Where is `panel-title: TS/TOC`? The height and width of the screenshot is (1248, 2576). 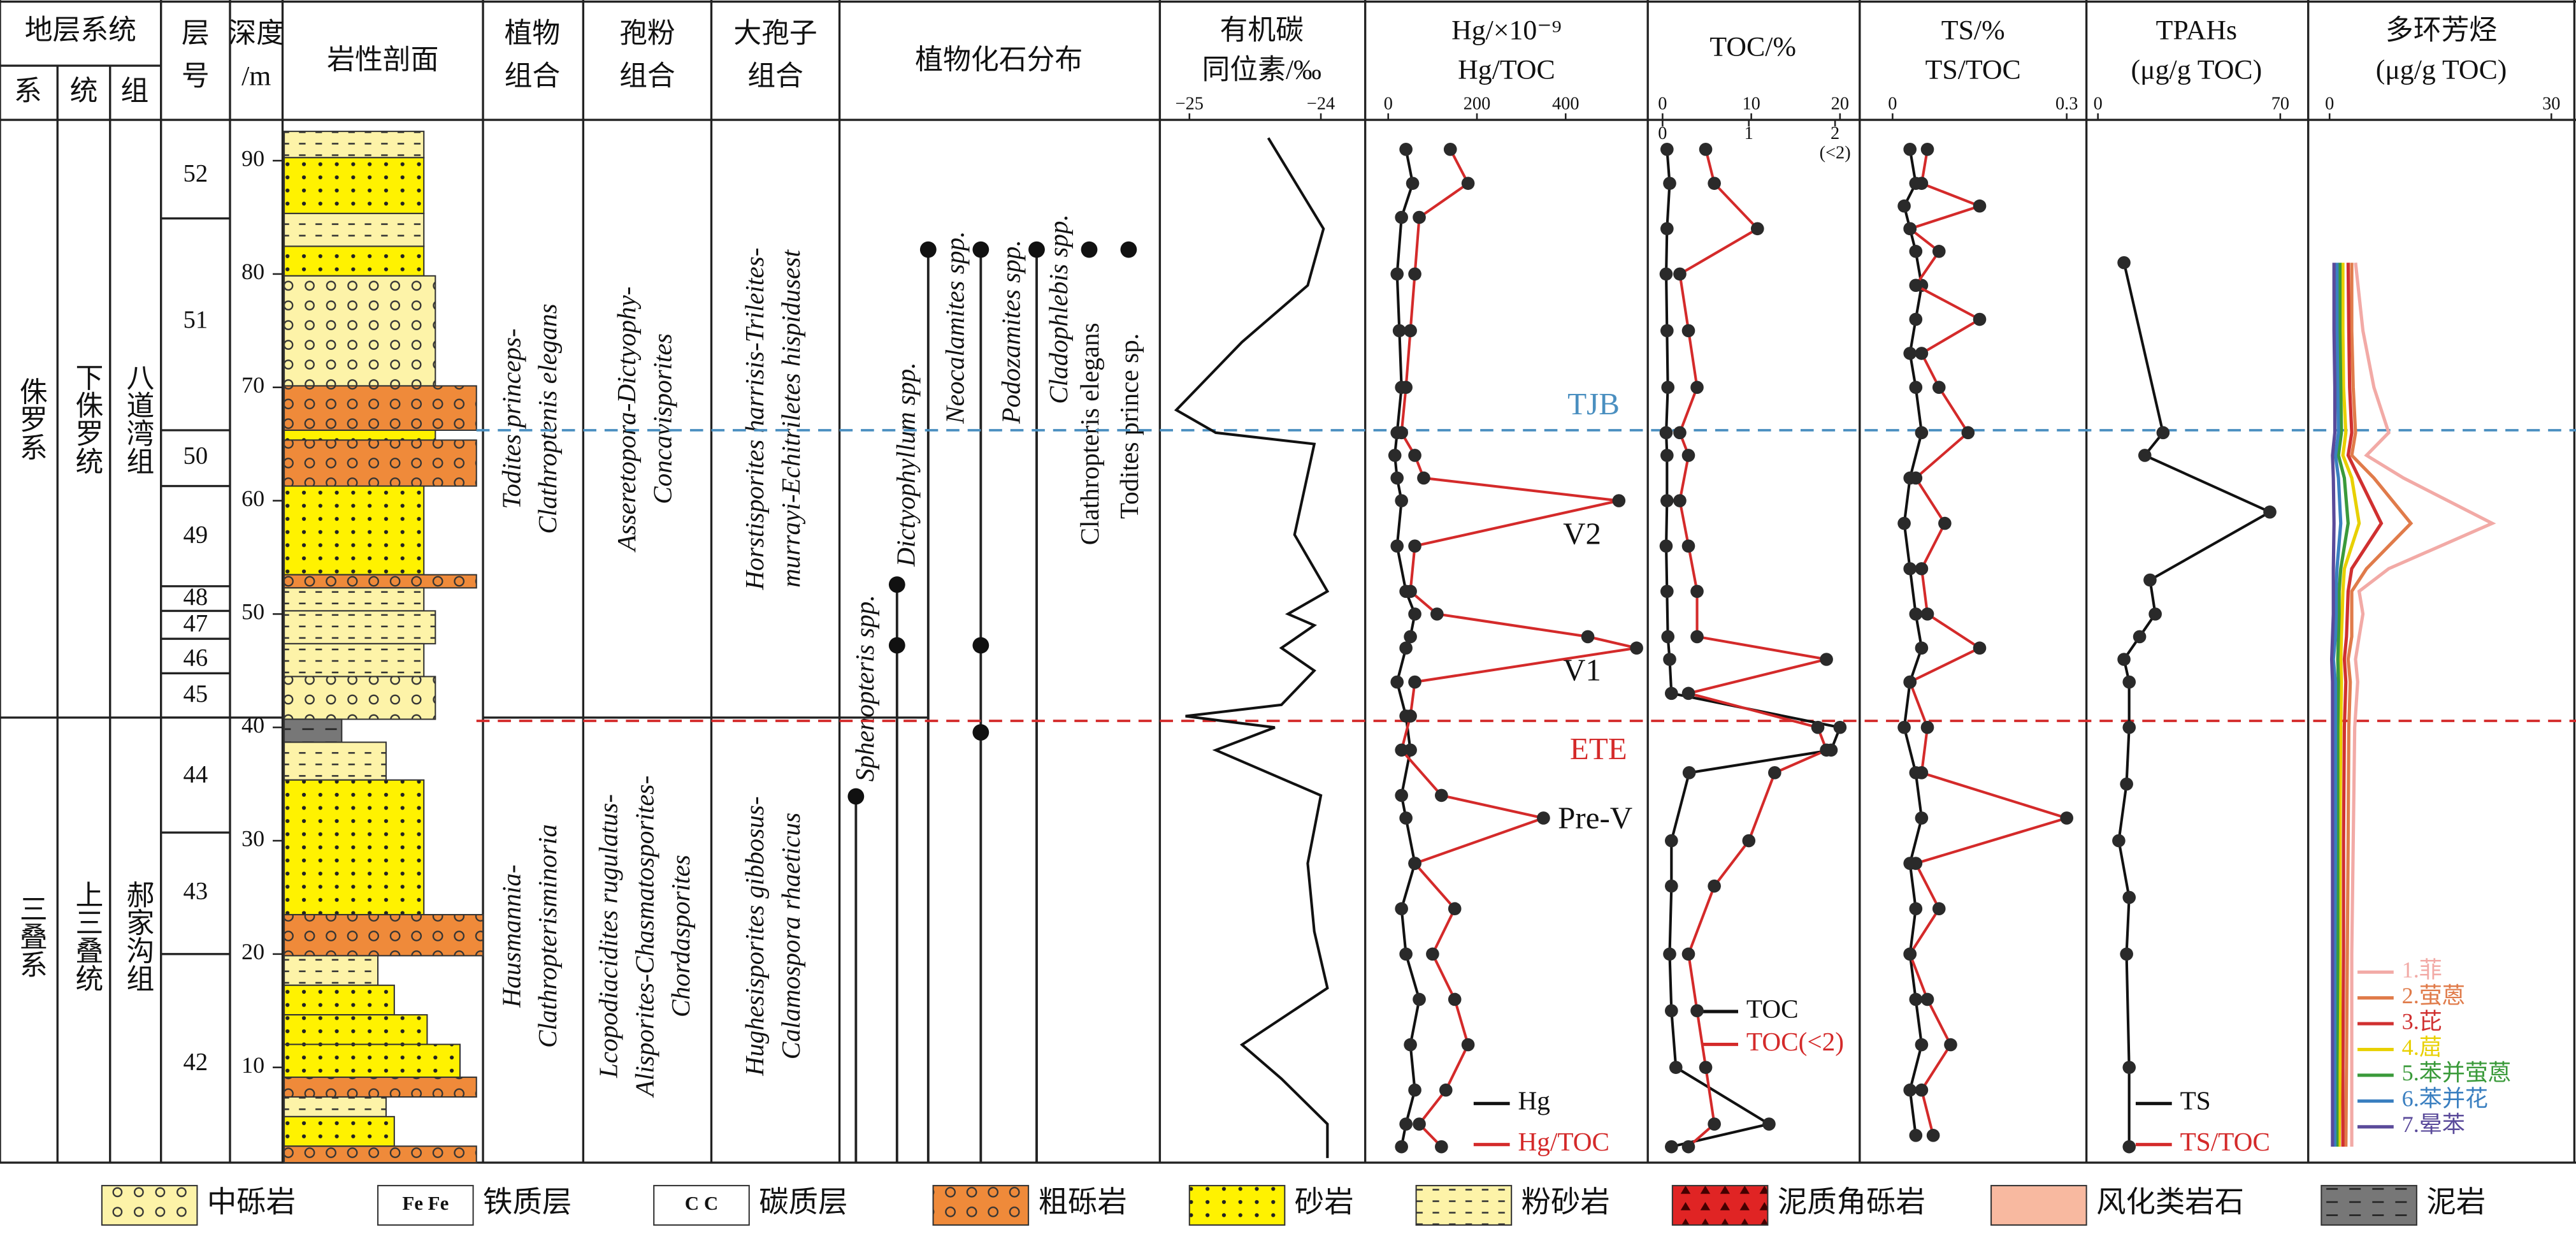 panel-title: TS/TOC is located at coordinates (1973, 69).